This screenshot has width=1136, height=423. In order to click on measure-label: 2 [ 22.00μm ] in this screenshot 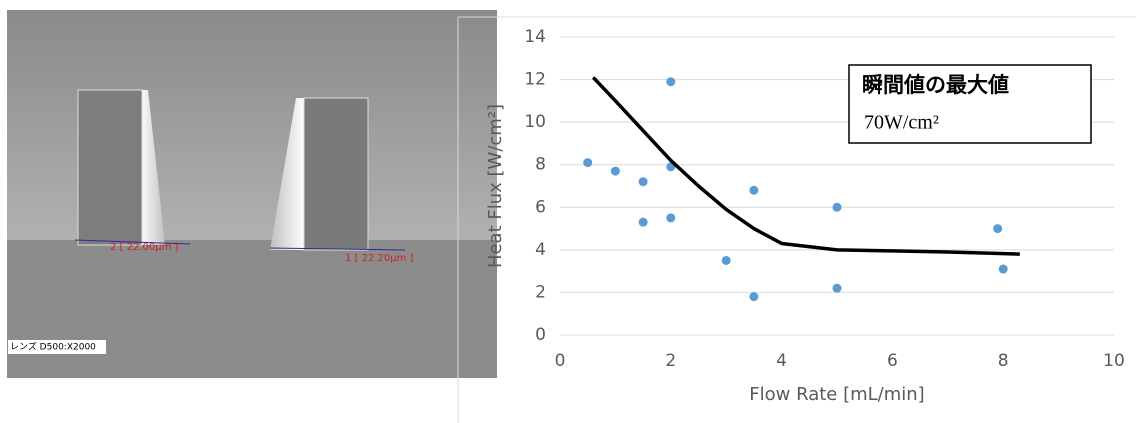, I will do `click(144, 247)`.